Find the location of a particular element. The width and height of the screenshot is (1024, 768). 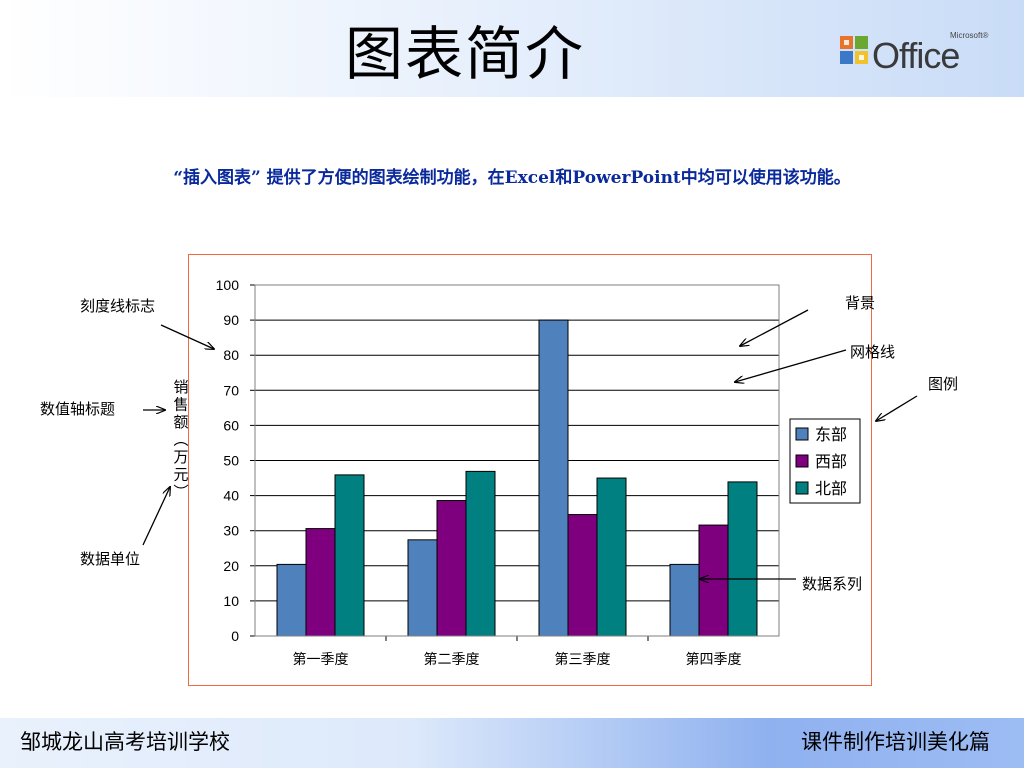

arrow-data-unit is located at coordinates (156, 516).